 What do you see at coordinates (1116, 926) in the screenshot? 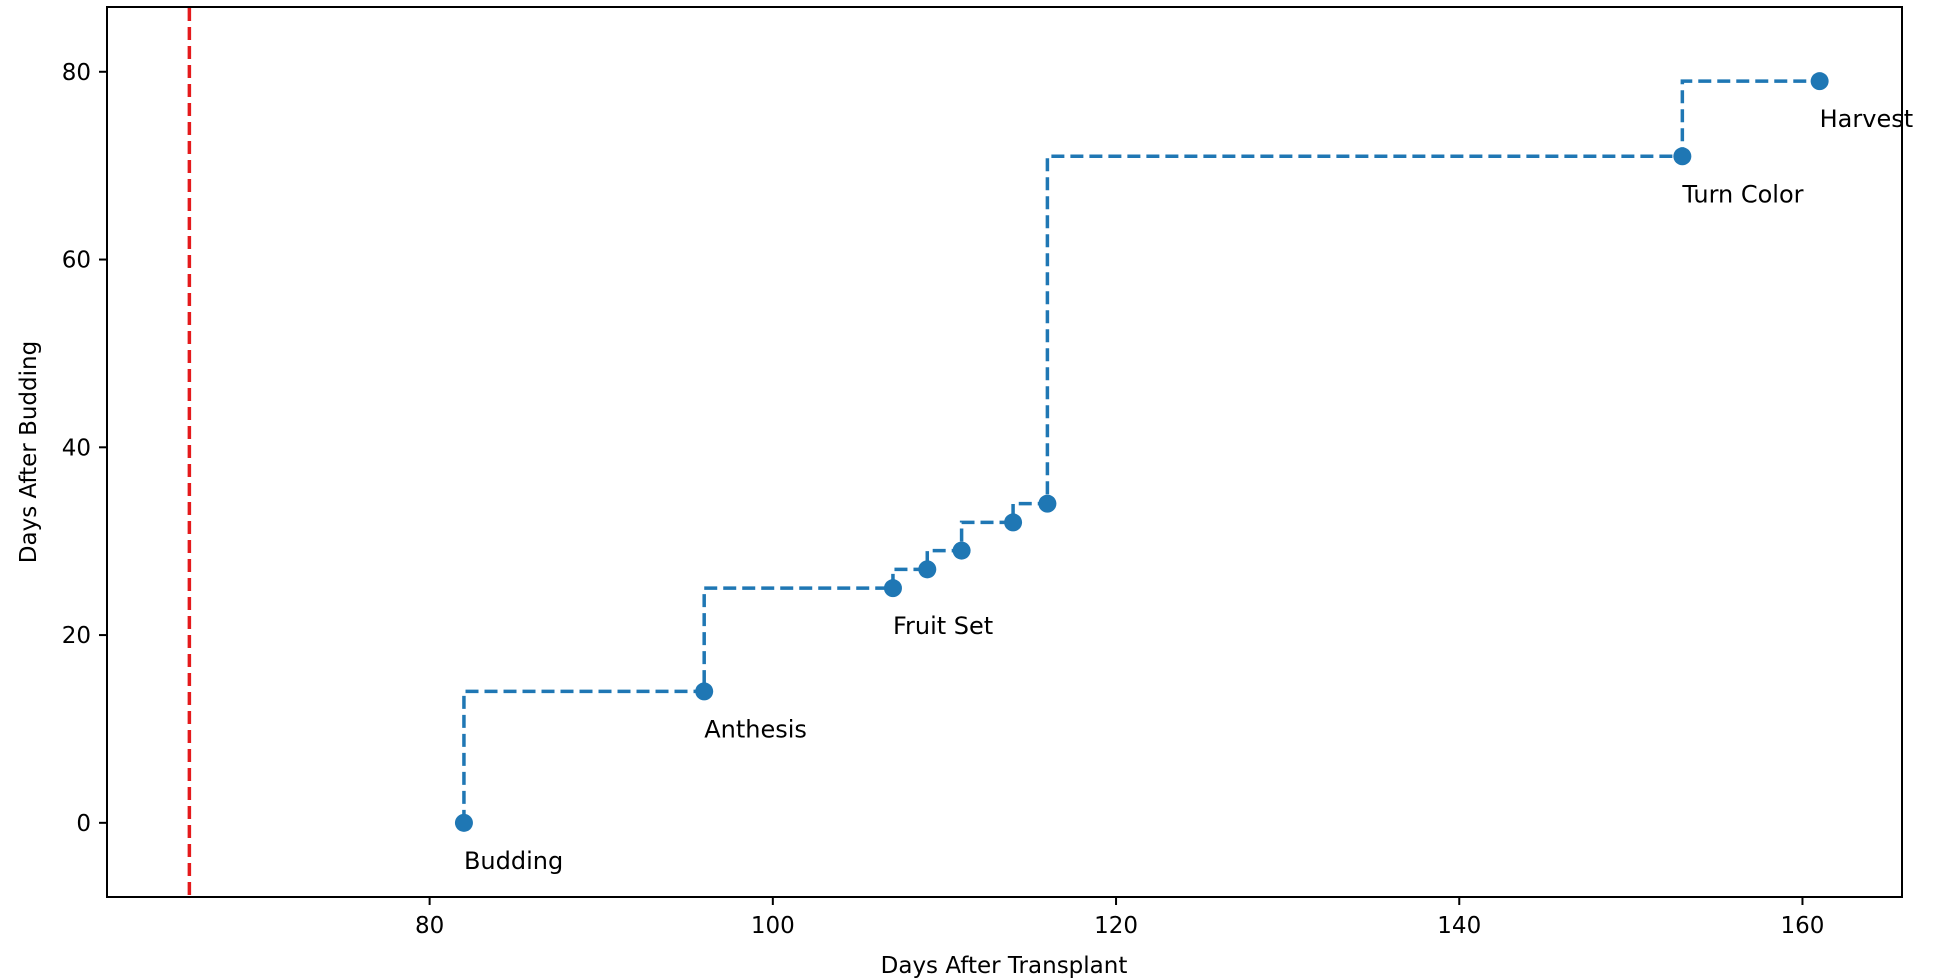
I see `x-tick-label: 120` at bounding box center [1116, 926].